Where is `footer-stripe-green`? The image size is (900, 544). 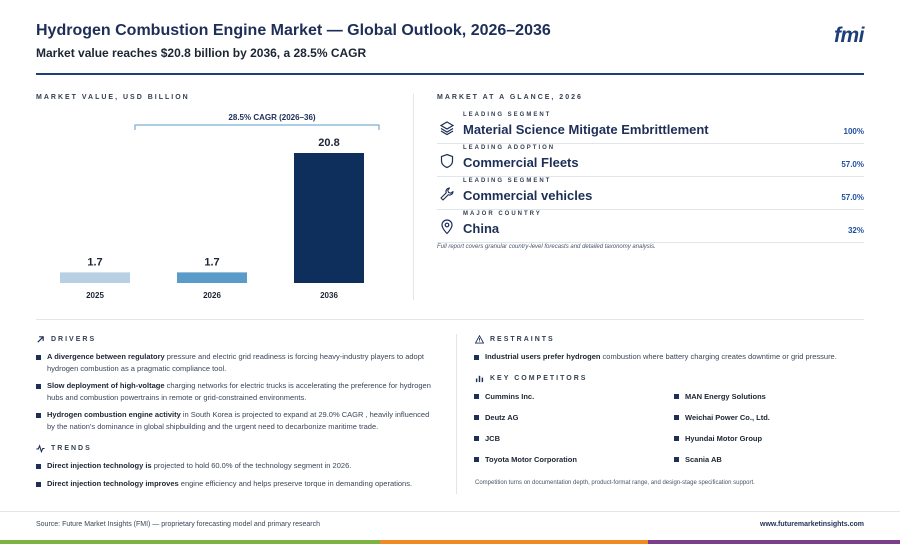 footer-stripe-green is located at coordinates (190, 542).